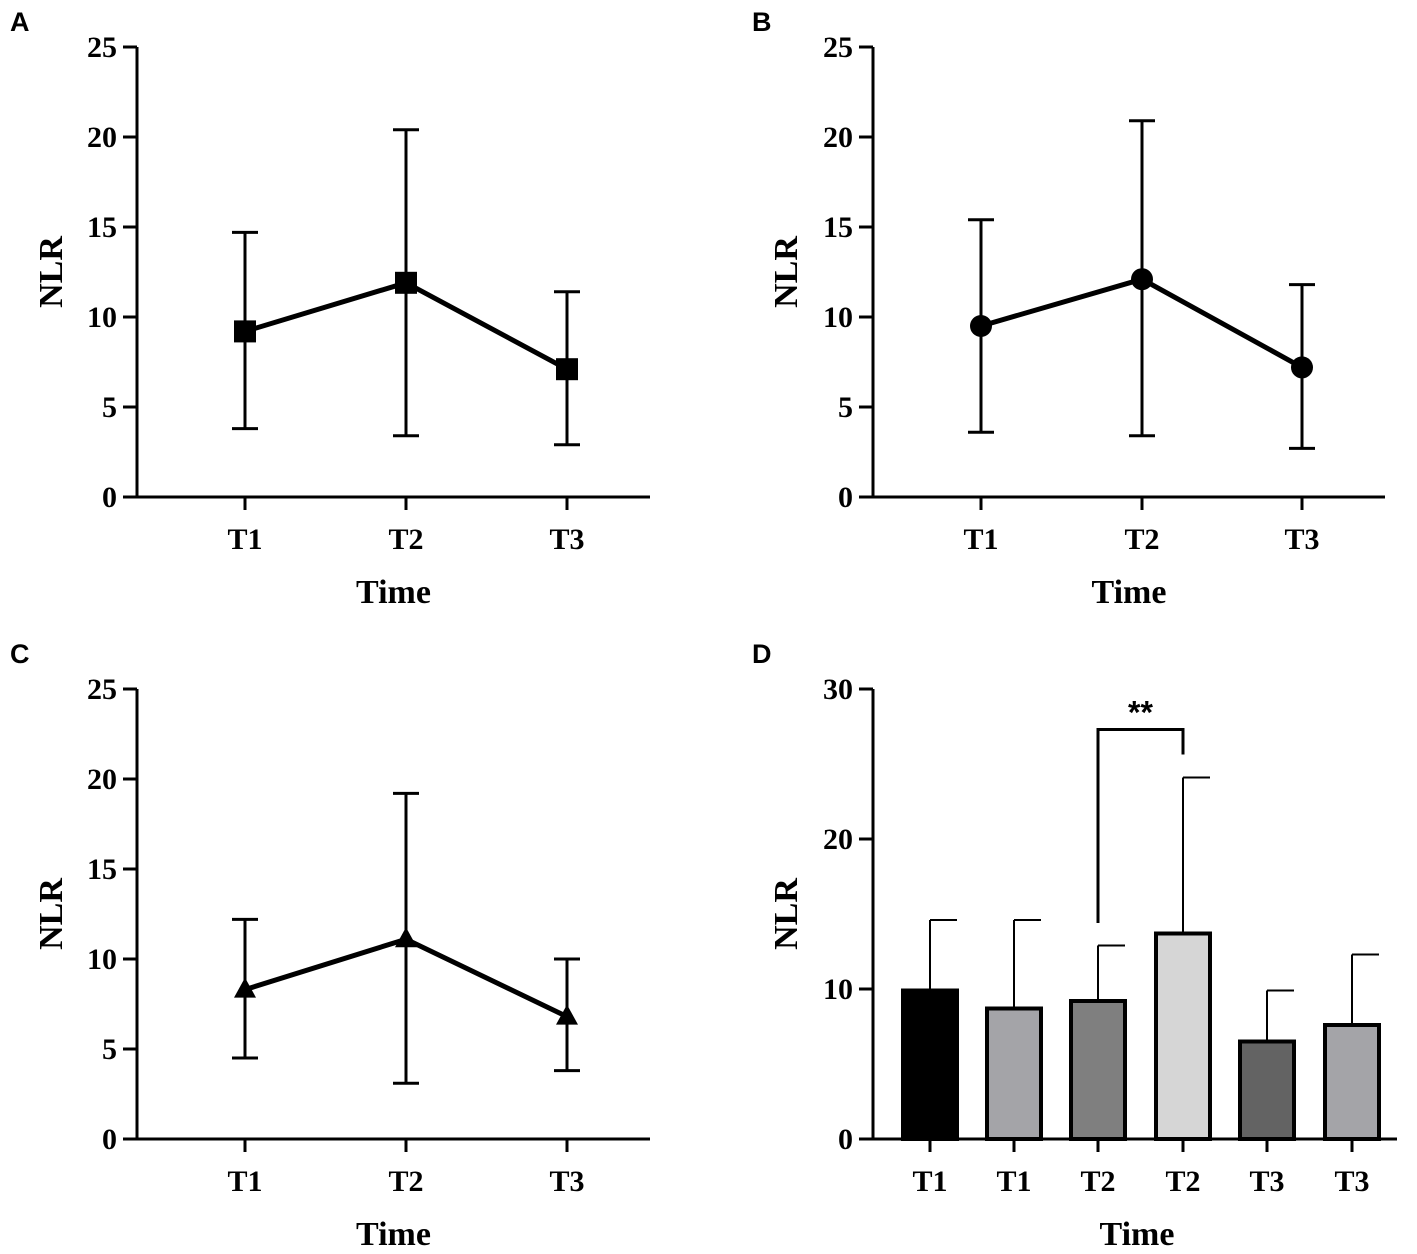  Describe the element at coordinates (762, 654) in the screenshot. I see `panel-letter: D` at that location.